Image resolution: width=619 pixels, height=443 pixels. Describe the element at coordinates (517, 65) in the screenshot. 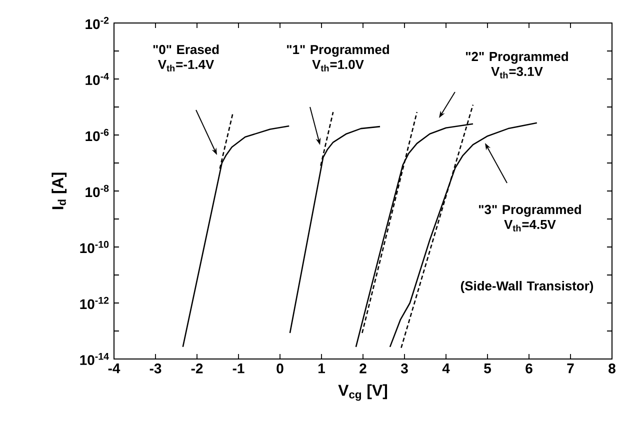

I see `annotation: "2" Programmed V$_{th}$=3.1V` at that location.